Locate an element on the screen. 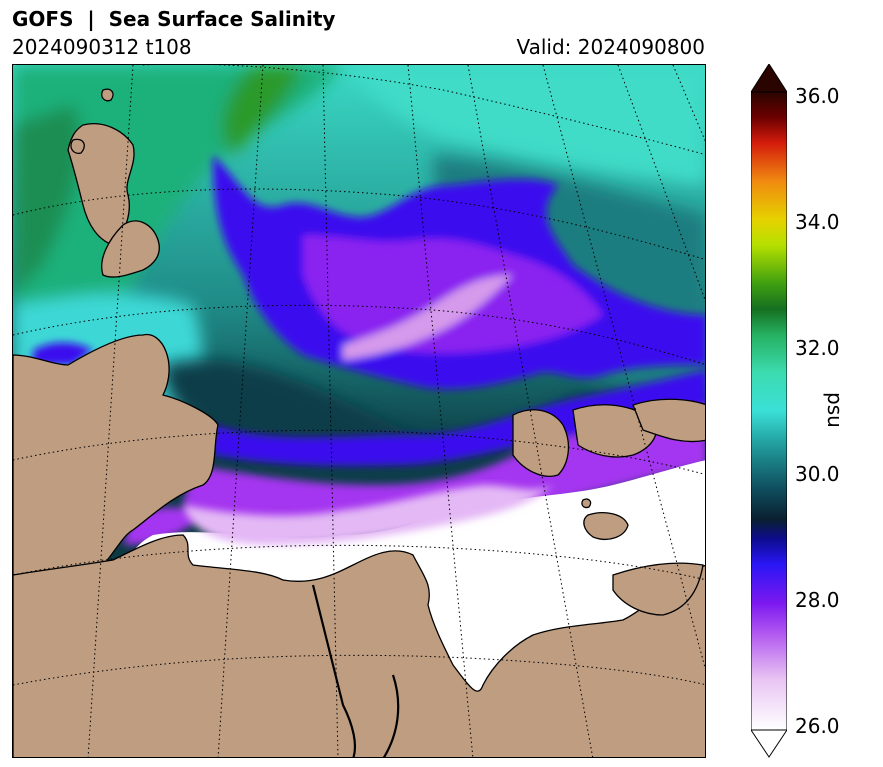 This screenshot has width=883, height=767. colorbar-graphic is located at coordinates (771, 410).